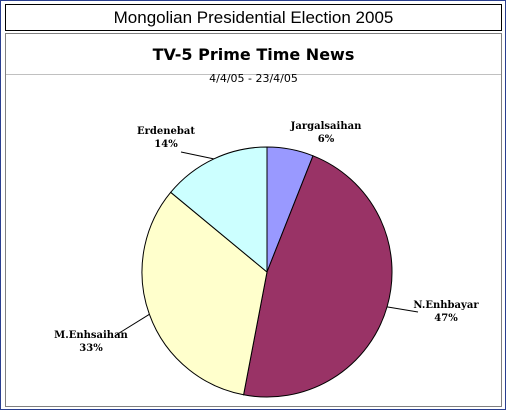 This screenshot has height=410, width=506. I want to click on slice-percent-label: 14%, so click(166, 144).